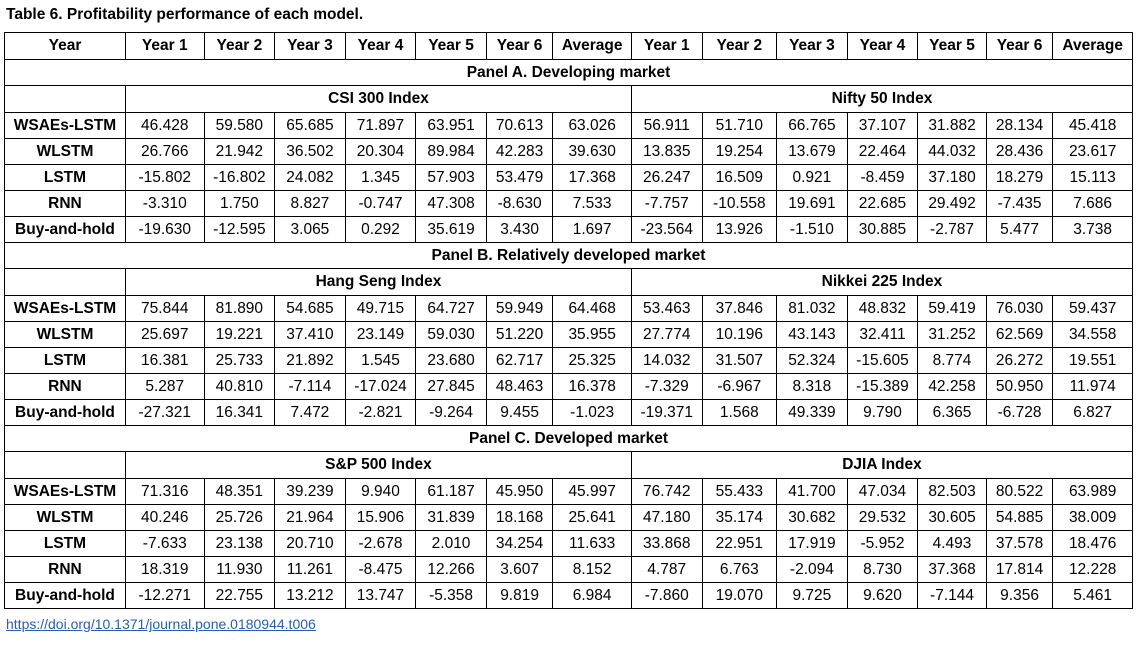 Image resolution: width=1142 pixels, height=648 pixels. What do you see at coordinates (882, 491) in the screenshot?
I see `value-cell: 47.034` at bounding box center [882, 491].